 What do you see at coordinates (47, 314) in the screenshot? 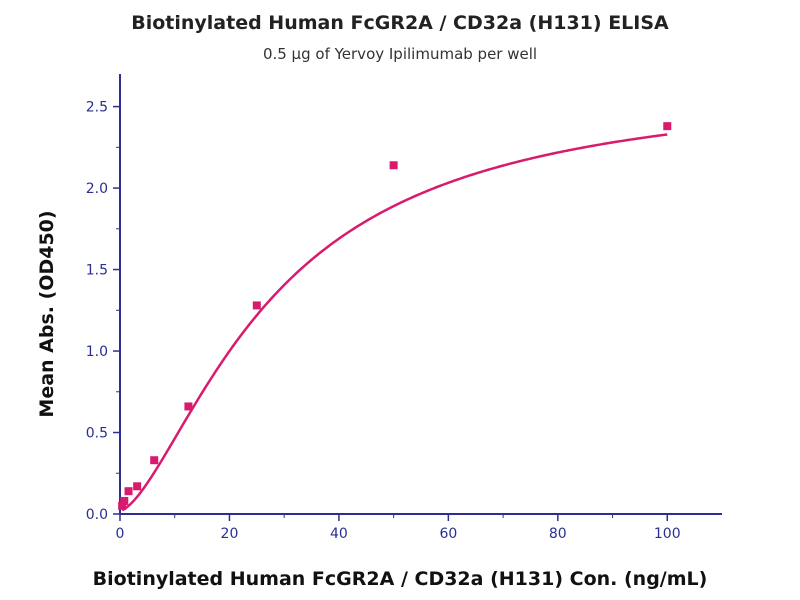
I see `y-axis-title: Mean Abs. (OD450)` at bounding box center [47, 314].